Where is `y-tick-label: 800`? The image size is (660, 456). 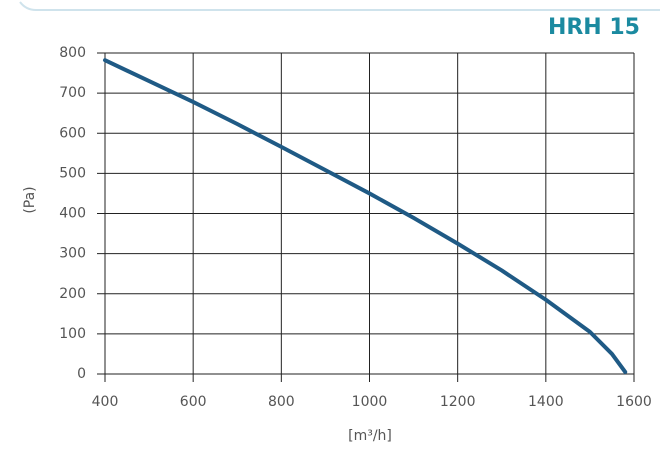
y-tick-label: 800 is located at coordinates (72, 53).